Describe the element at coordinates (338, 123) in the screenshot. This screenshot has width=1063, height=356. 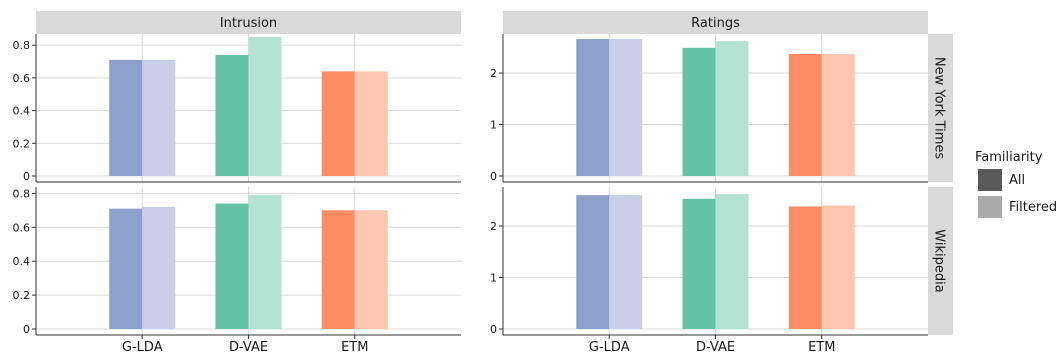
I see `bar-intrusion-new-york-times-etm-all` at that location.